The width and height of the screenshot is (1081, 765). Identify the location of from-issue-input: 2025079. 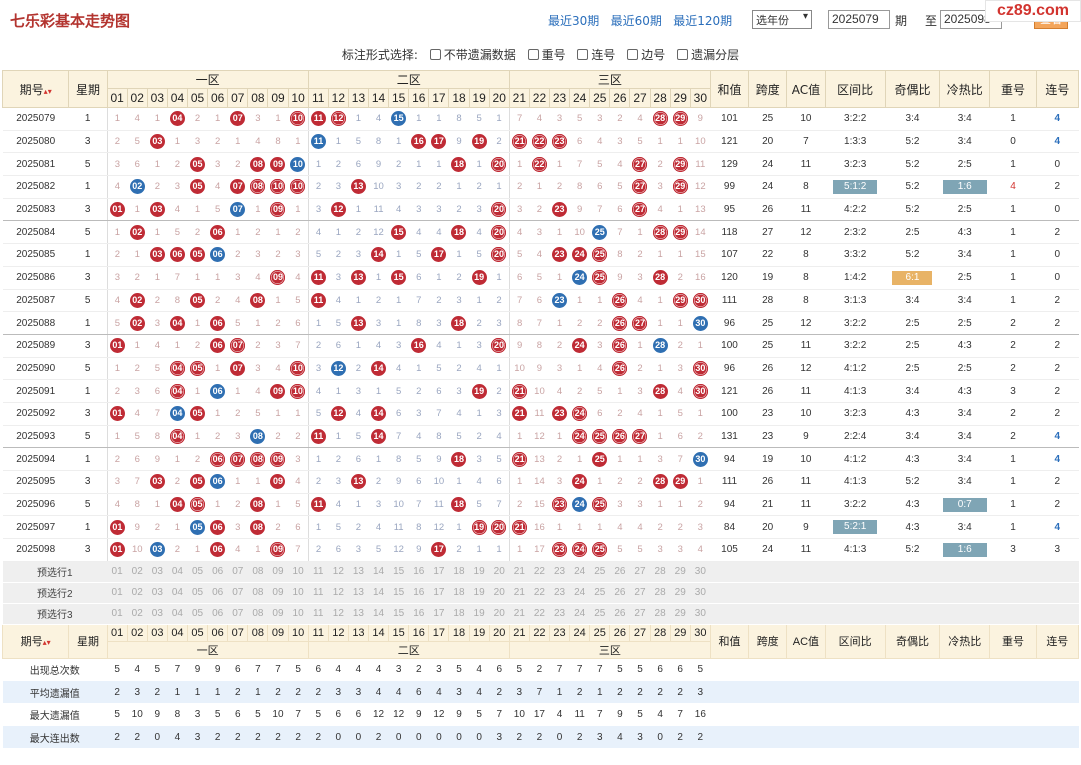
(859, 19).